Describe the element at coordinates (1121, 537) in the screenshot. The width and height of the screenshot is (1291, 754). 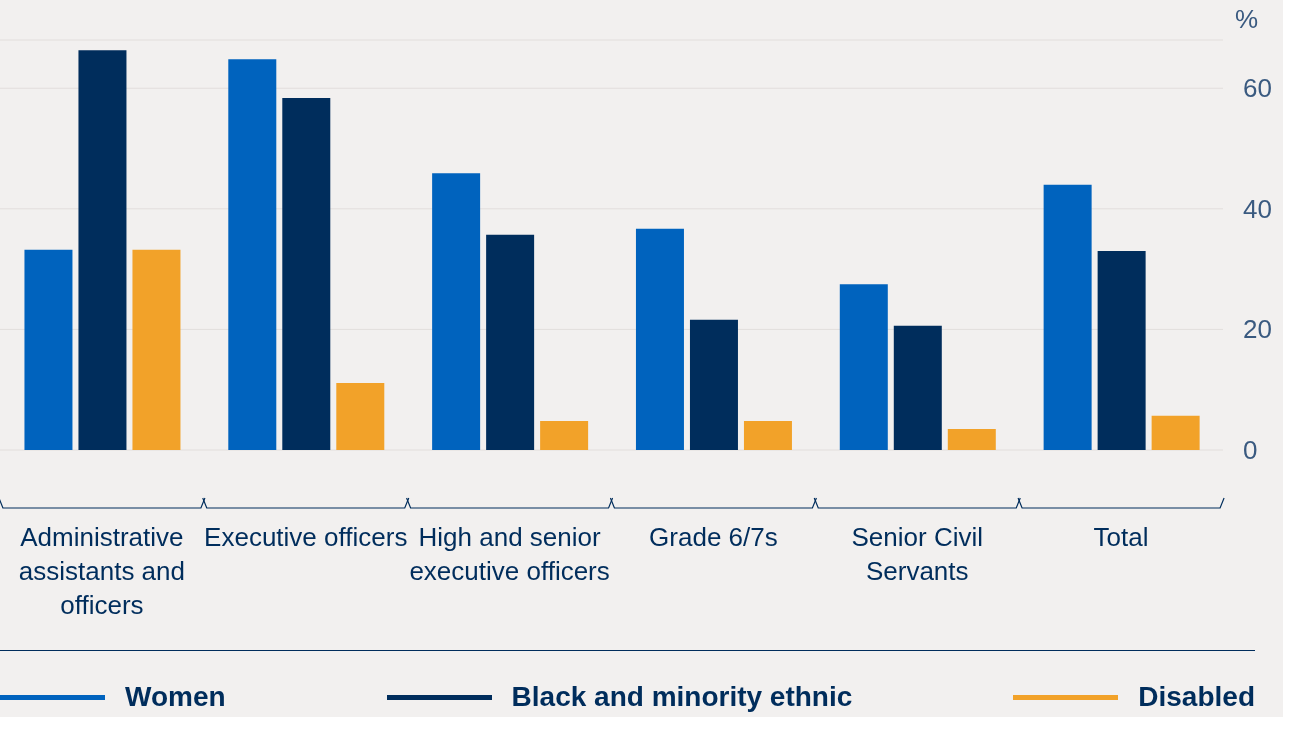
I see `x-tick-label: Total` at that location.